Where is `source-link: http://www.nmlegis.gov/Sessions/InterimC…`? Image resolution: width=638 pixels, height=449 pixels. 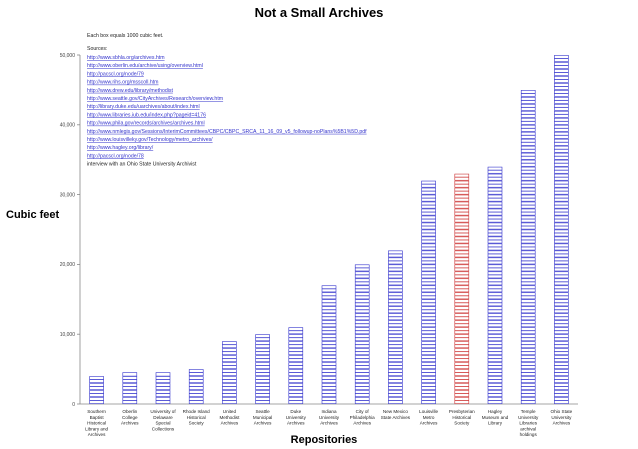
source-link: http://www.nmlegis.gov/Sessions/InterimC… is located at coordinates (227, 132).